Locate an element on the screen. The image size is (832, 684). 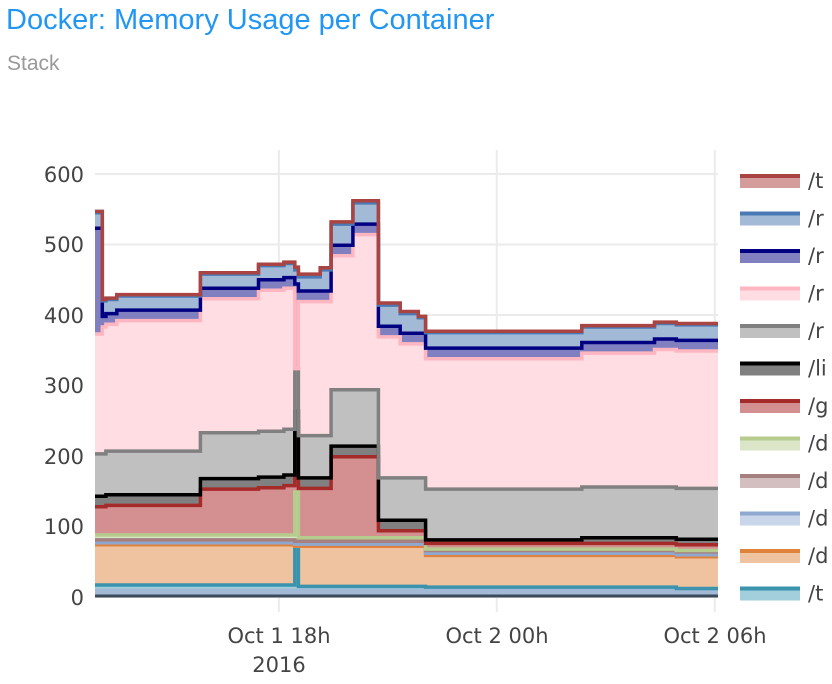
legend-item: /li is located at coordinates (783, 369).